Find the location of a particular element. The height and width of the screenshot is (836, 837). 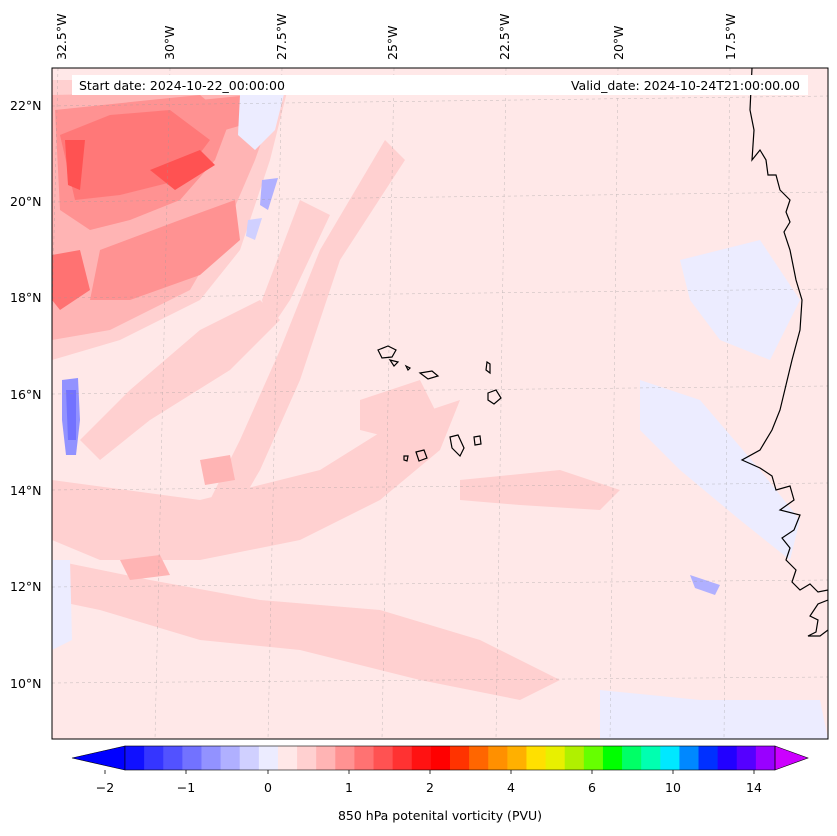

lat-label-10n: 10°N is located at coordinates (26, 683).